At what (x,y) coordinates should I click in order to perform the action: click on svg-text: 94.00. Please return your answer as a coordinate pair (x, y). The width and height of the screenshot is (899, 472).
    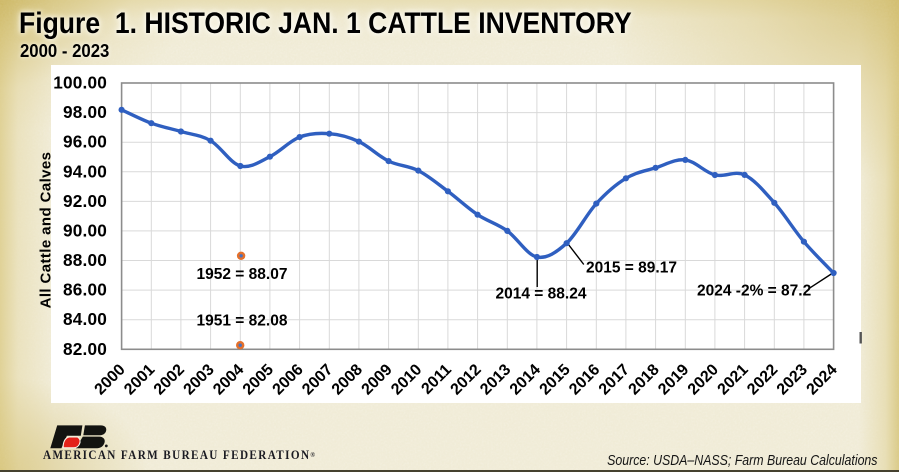
    Looking at the image, I should click on (85, 171).